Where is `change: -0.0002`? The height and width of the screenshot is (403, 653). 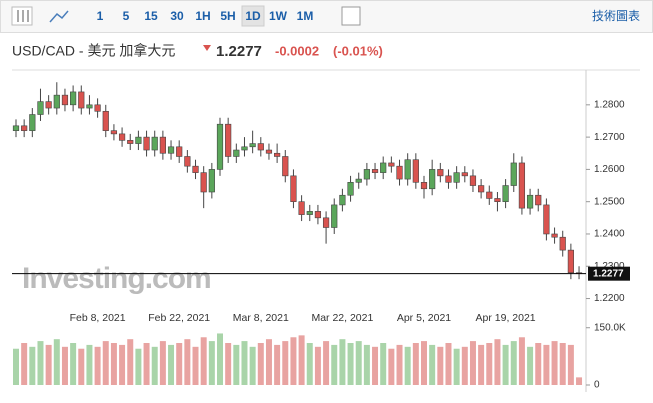
change: -0.0002 is located at coordinates (297, 50).